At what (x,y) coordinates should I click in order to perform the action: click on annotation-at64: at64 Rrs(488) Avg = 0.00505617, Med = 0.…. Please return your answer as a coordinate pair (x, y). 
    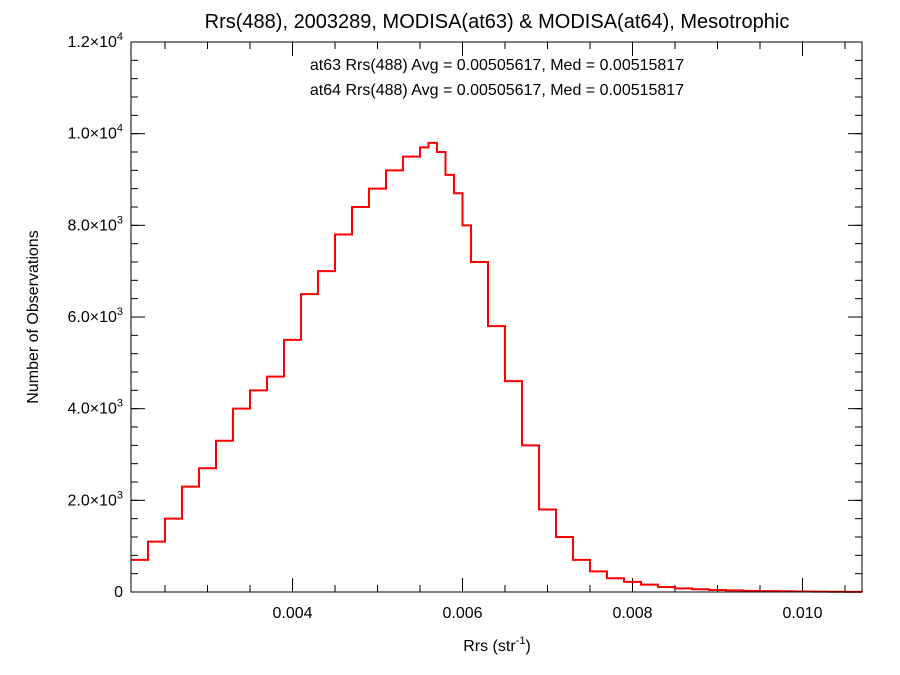
    Looking at the image, I should click on (497, 90).